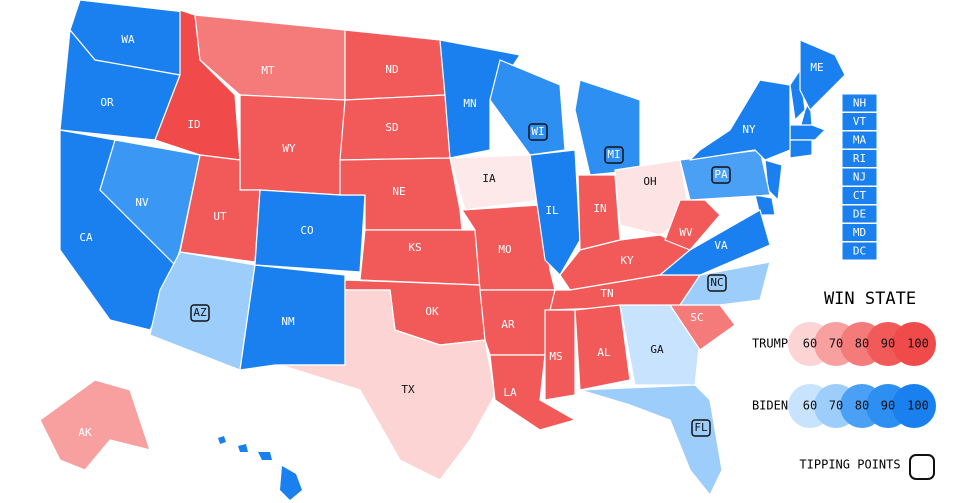  What do you see at coordinates (606, 293) in the screenshot?
I see `state-label: TN` at bounding box center [606, 293].